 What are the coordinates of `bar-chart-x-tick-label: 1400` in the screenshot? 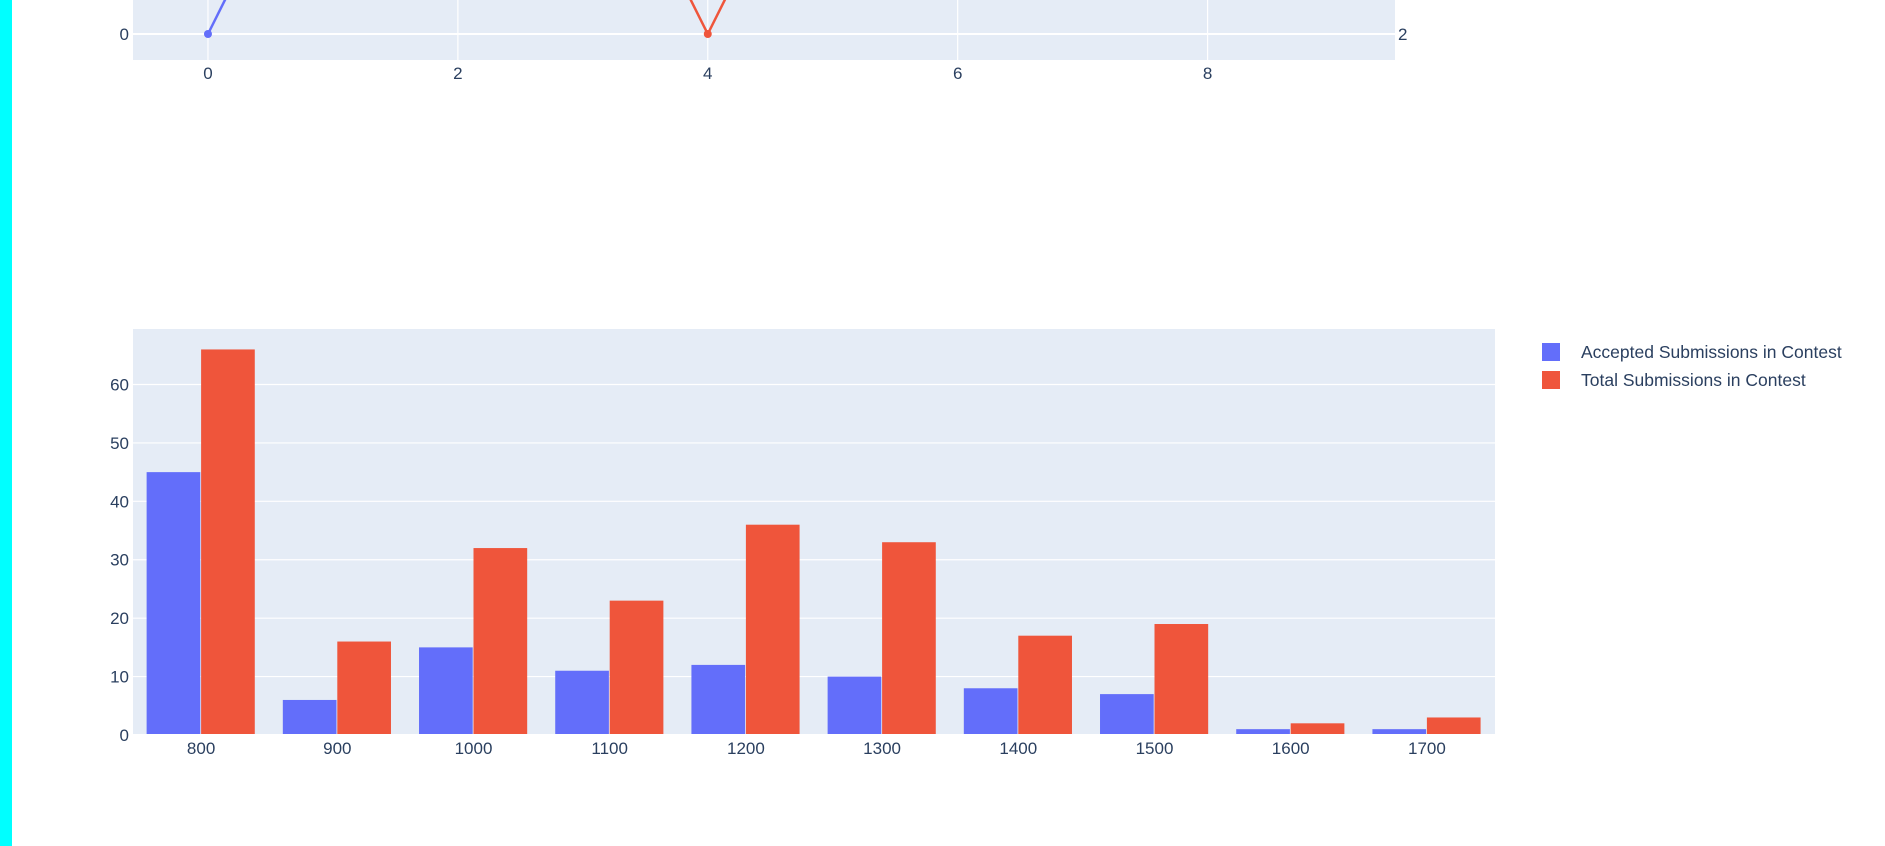 It's located at (1018, 748).